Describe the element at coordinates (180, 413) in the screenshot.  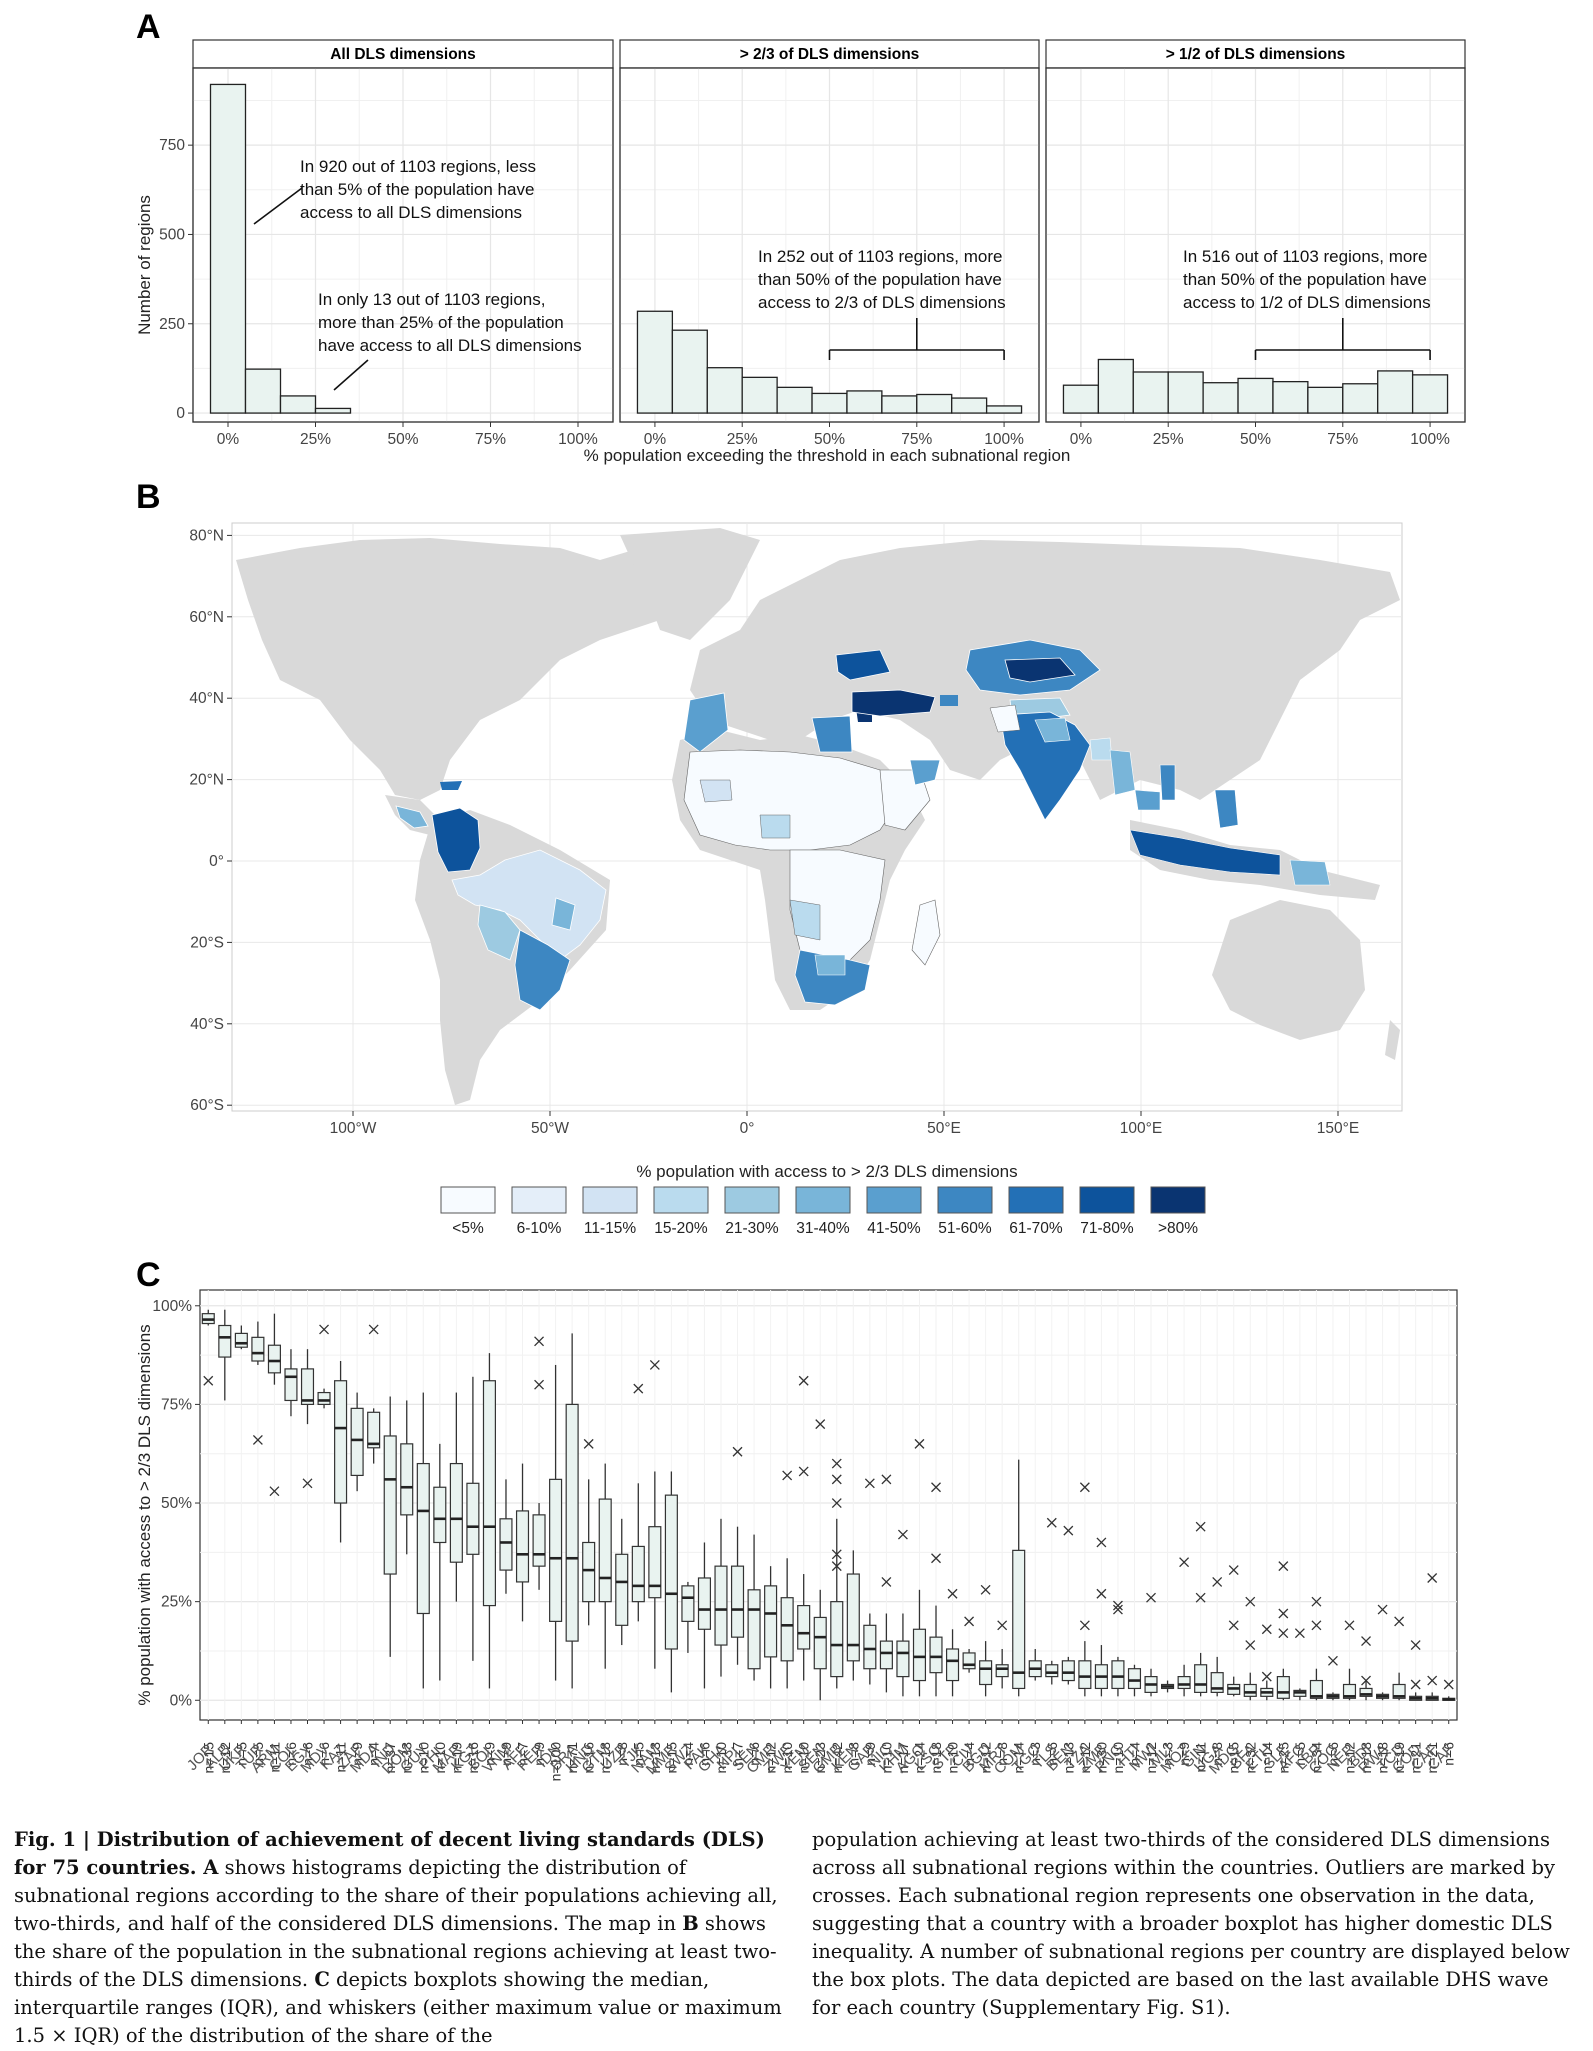
I see `y-tick-label: 0` at that location.